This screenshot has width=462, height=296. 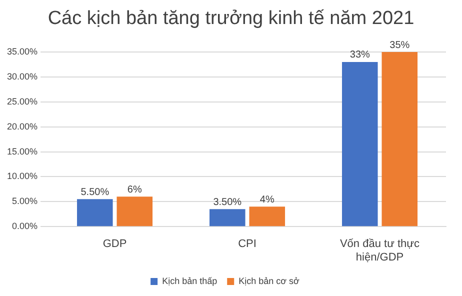 What do you see at coordinates (380, 251) in the screenshot?
I see `x-tick-label: Vốn đầu tư thực hiện/GDP` at bounding box center [380, 251].